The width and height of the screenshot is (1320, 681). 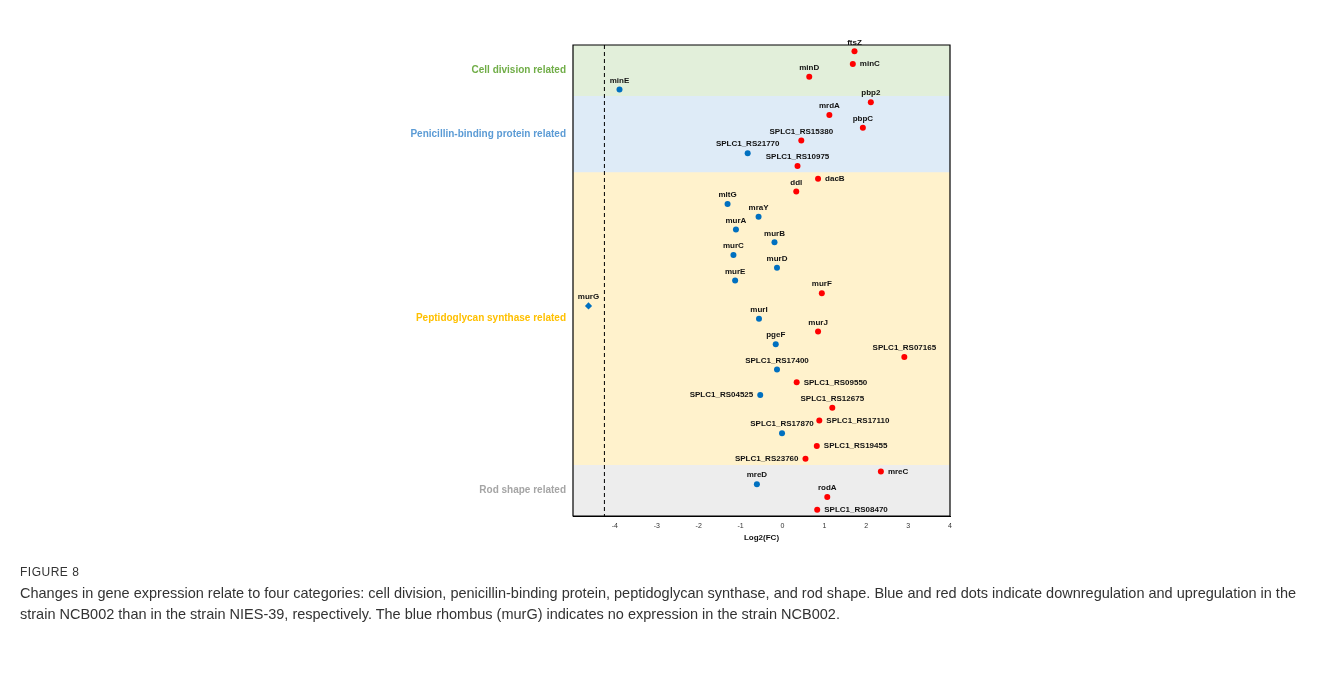 I want to click on y-tick-label: murF, so click(x=821, y=284).